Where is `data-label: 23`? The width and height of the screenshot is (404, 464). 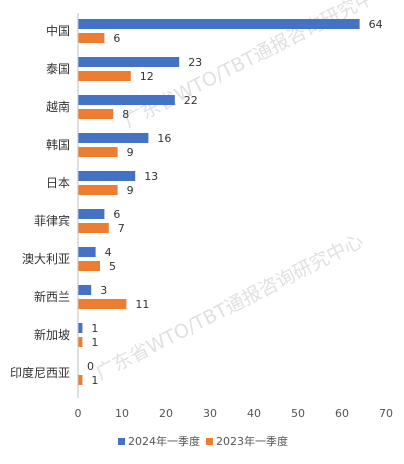
data-label: 23 is located at coordinates (195, 62).